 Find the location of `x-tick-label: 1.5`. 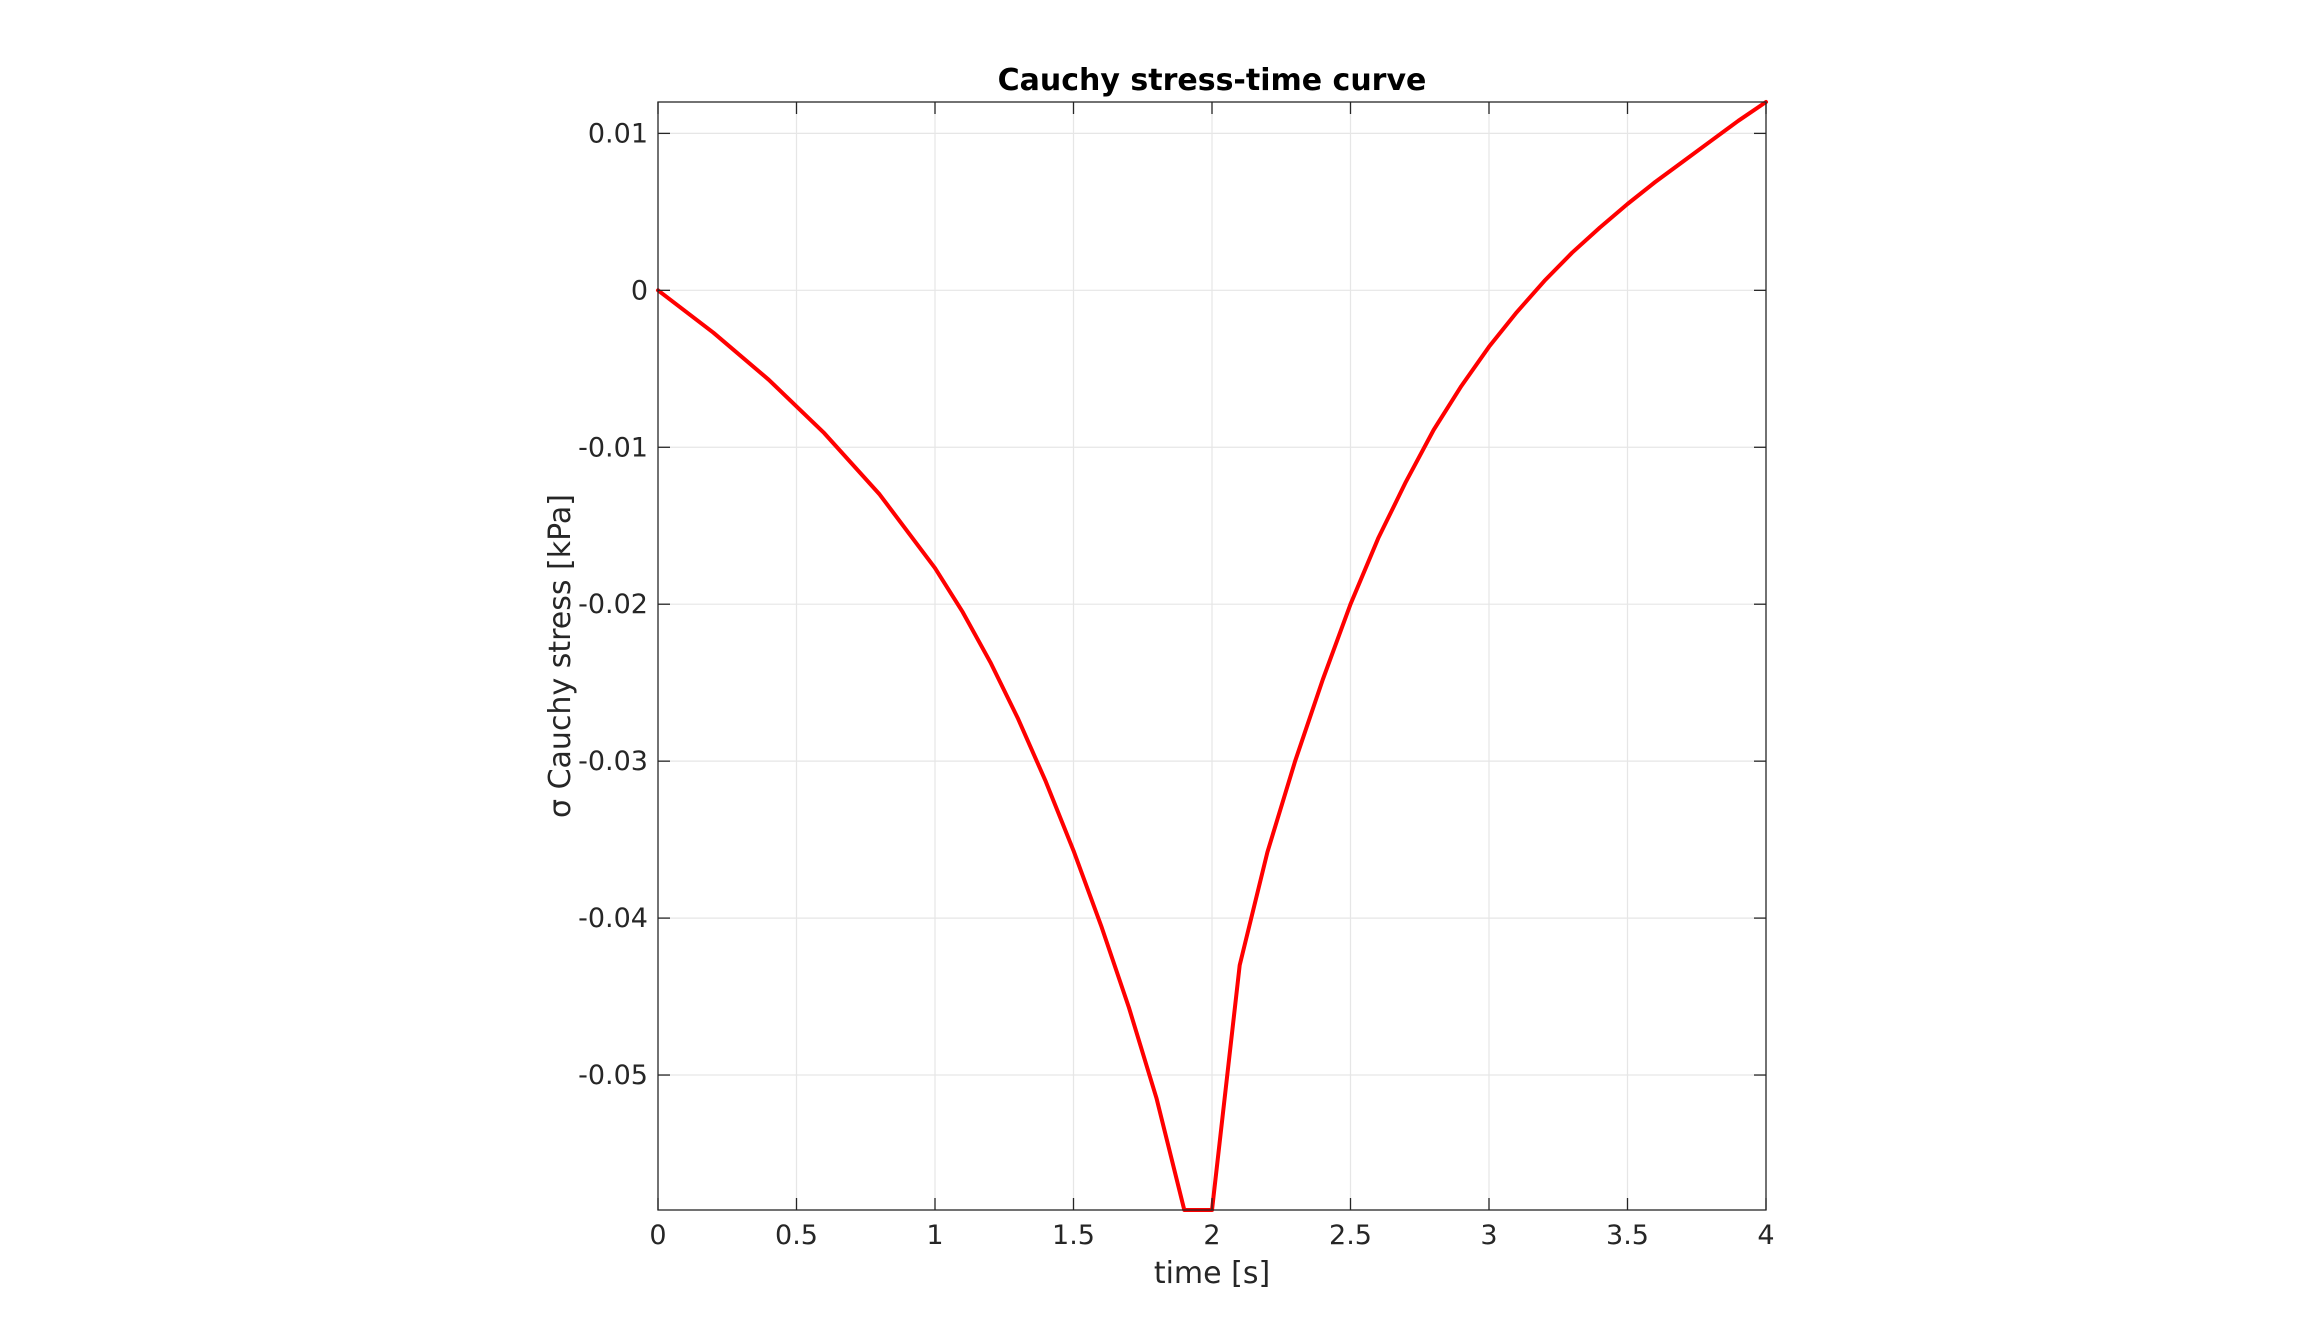

x-tick-label: 1.5 is located at coordinates (1073, 1235).